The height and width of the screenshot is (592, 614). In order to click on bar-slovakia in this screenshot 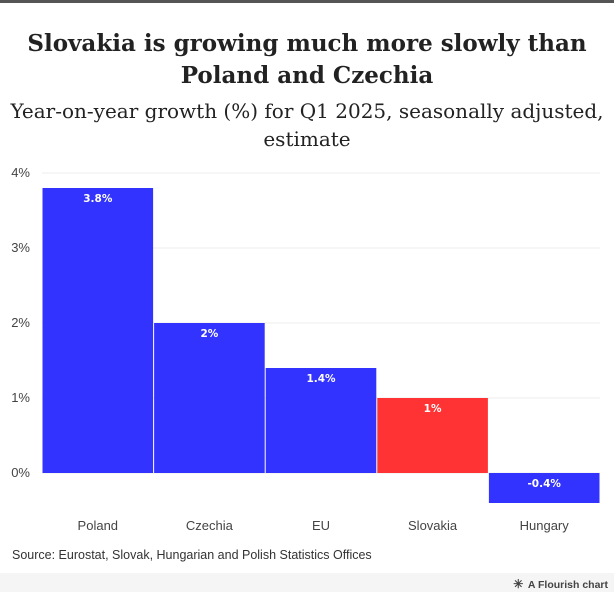, I will do `click(432, 435)`.